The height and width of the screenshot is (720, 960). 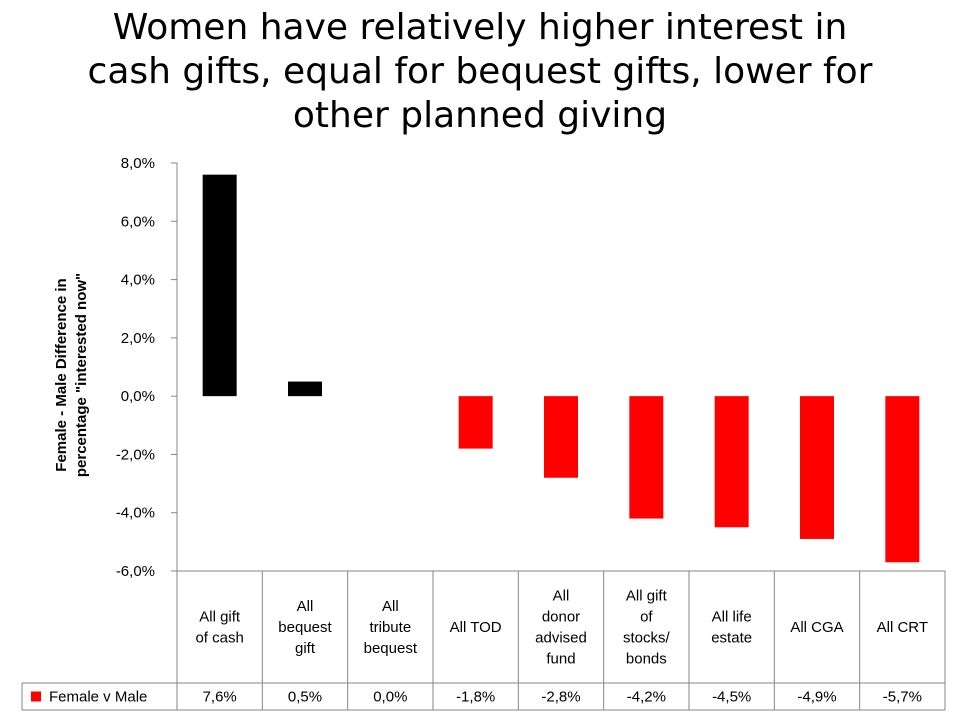 I want to click on category-label-line: tribute, so click(x=390, y=627).